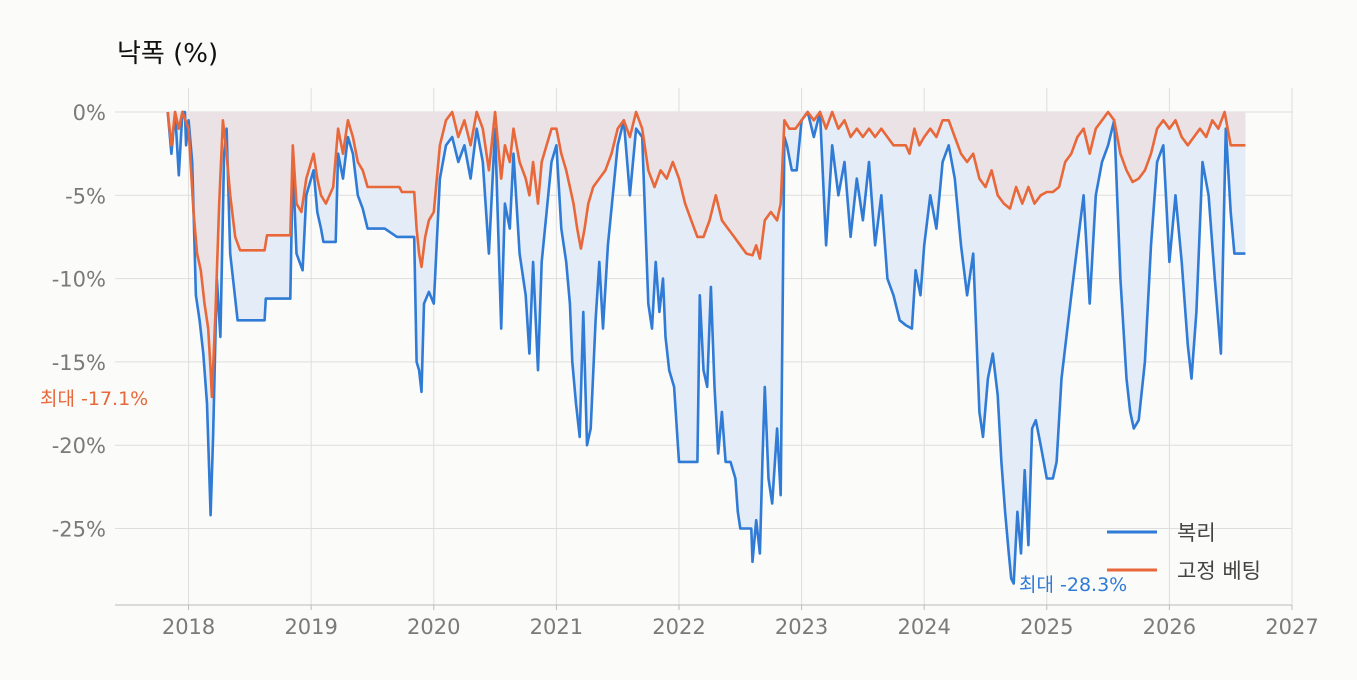 The image size is (1357, 680). Describe the element at coordinates (79, 530) in the screenshot. I see `y-tick-label: -25%` at that location.